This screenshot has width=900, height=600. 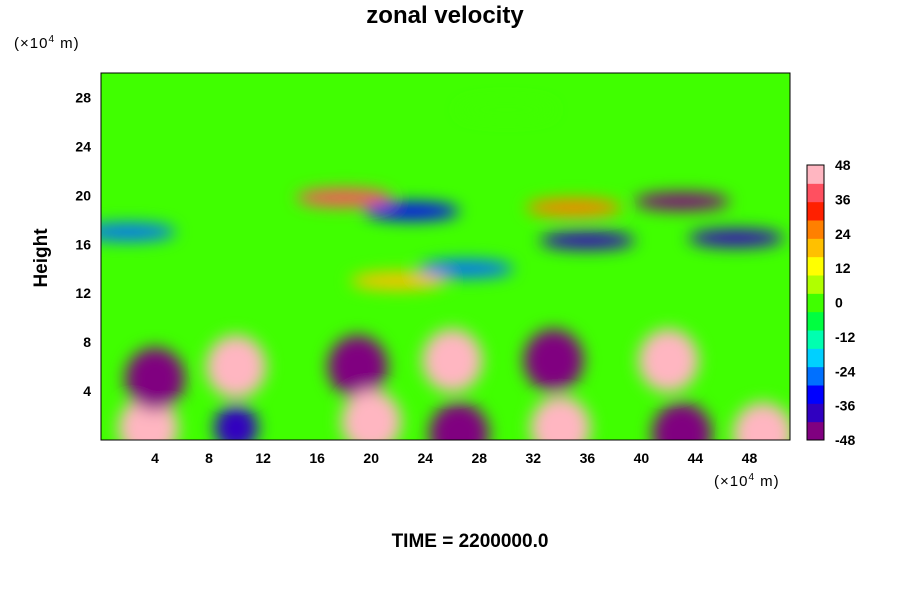 I want to click on colorbar-tick-label: -48, so click(x=845, y=440).